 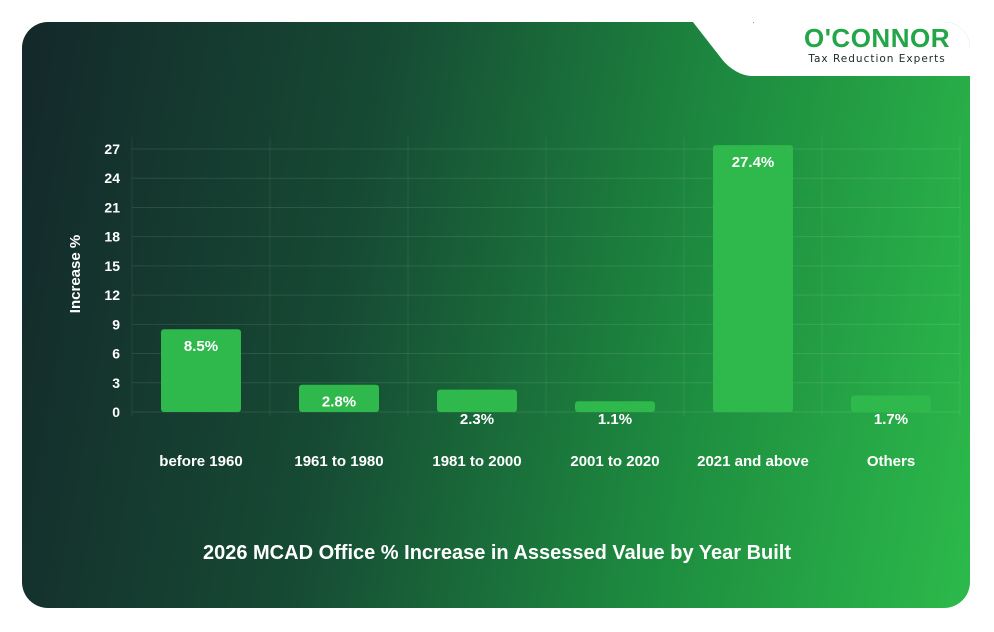 What do you see at coordinates (877, 59) in the screenshot?
I see `brand-tagline: Tax Reduction Experts` at bounding box center [877, 59].